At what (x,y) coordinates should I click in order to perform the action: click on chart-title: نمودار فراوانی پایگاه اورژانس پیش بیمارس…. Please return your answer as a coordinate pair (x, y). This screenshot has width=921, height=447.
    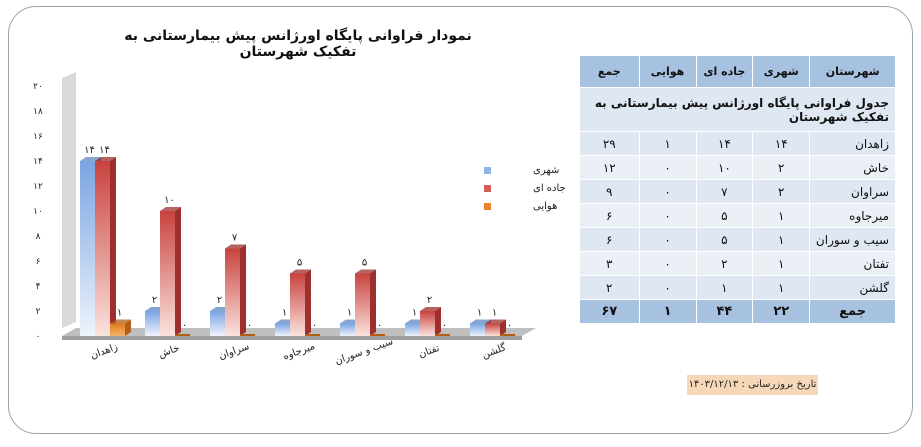
    Looking at the image, I should click on (298, 44).